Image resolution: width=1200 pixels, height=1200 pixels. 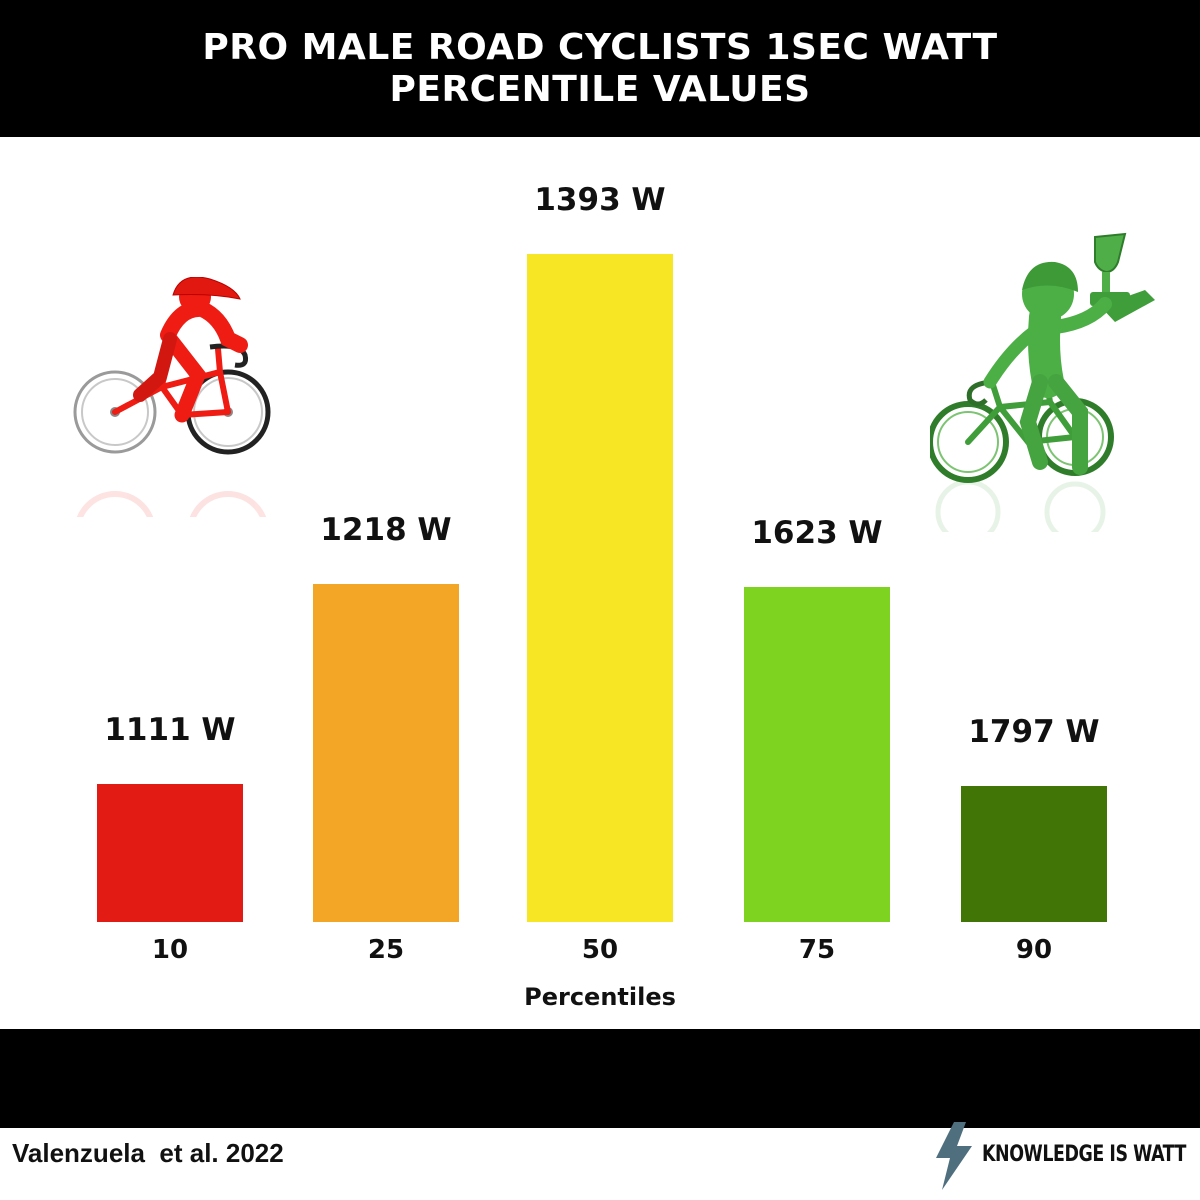 I want to click on value-label-75: 1623 W, so click(x=817, y=533).